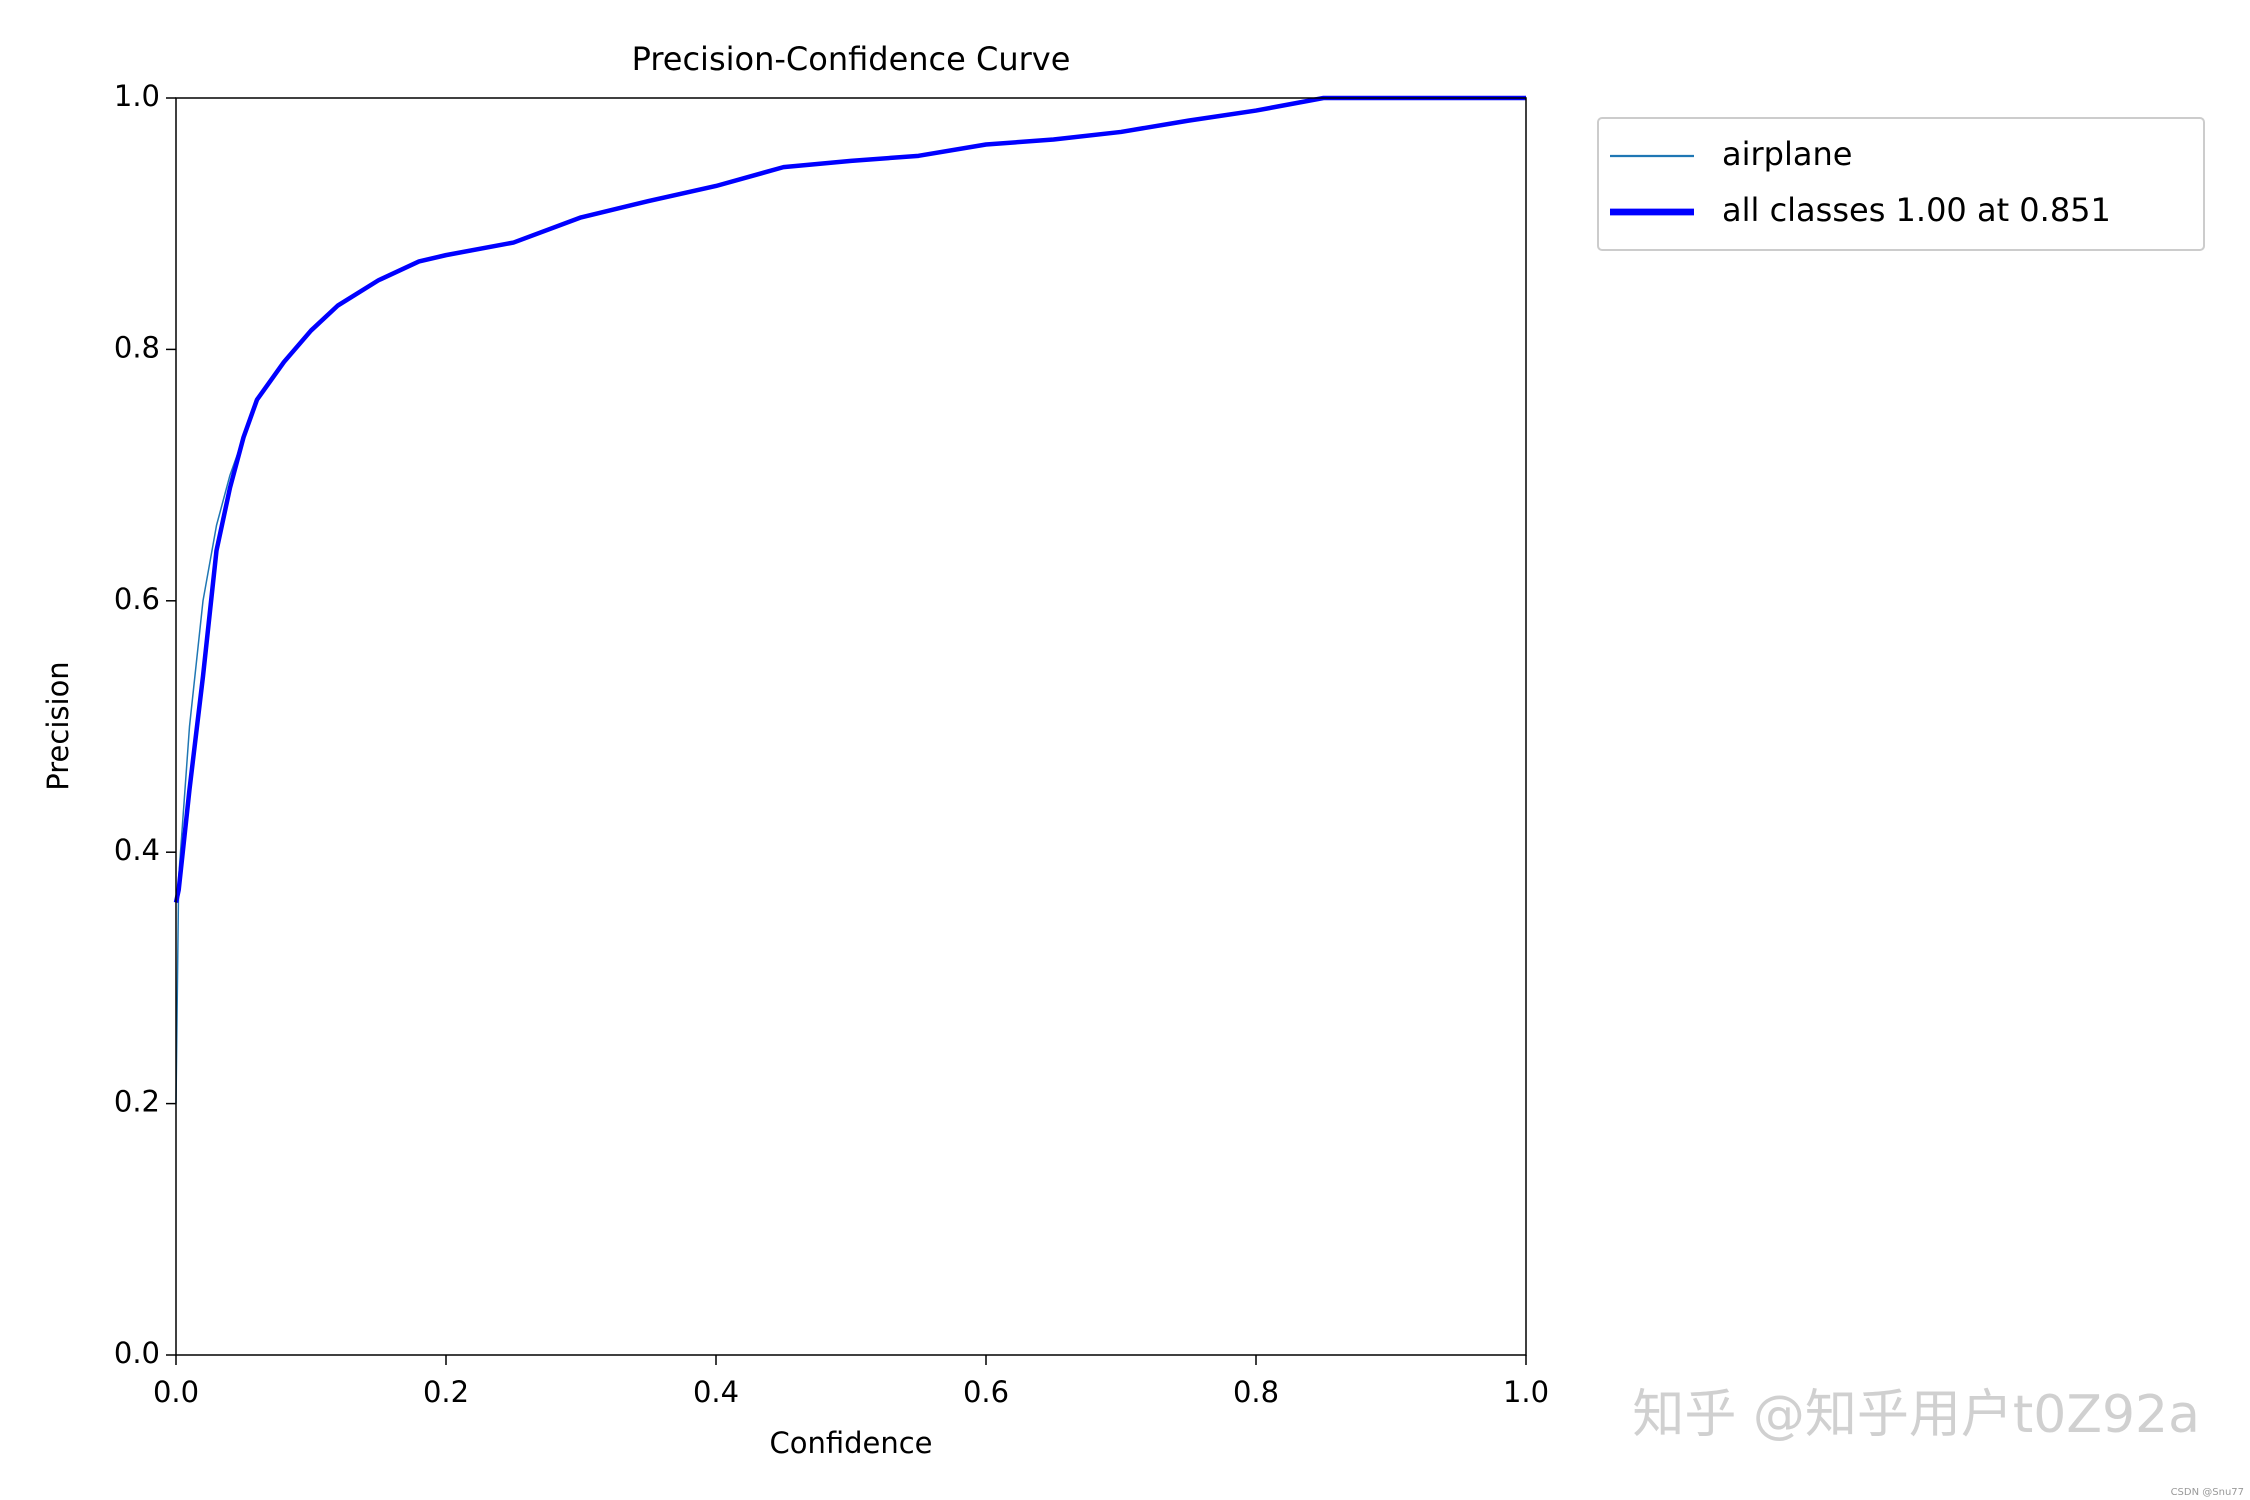 This screenshot has width=2250, height=1500. Describe the element at coordinates (1256, 1392) in the screenshot. I see `x-tick-label: 0.8` at that location.